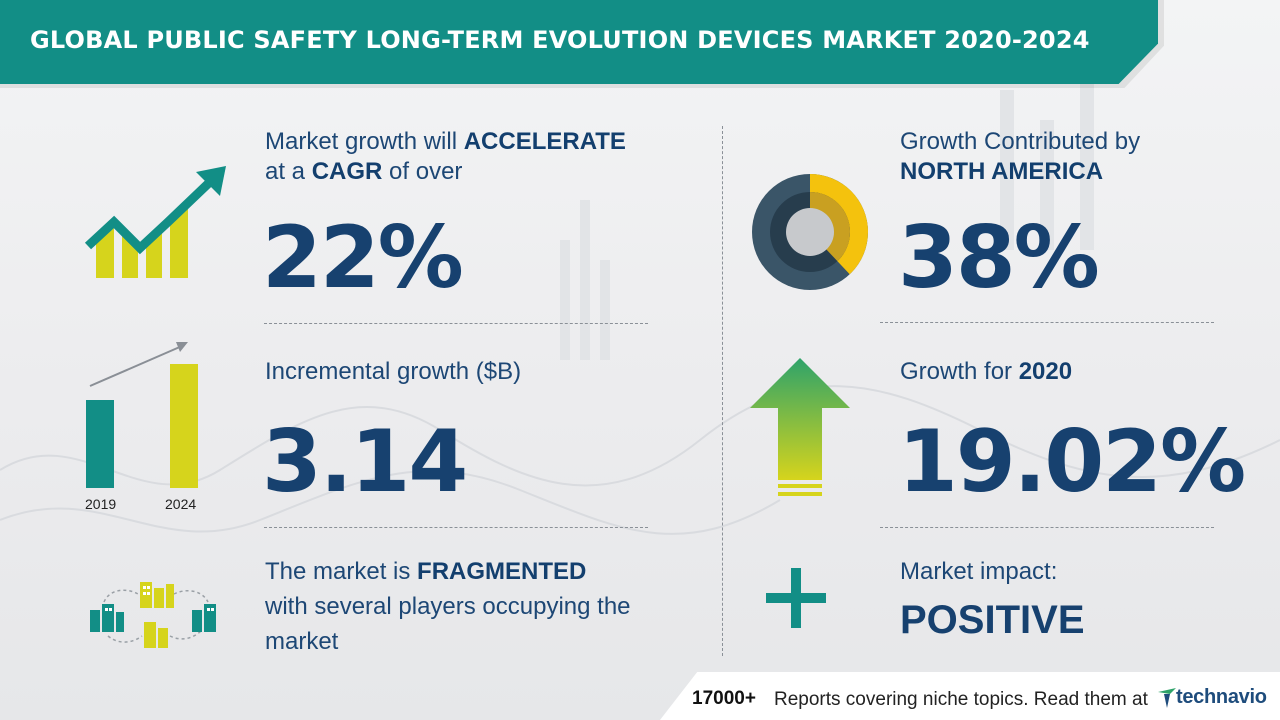  What do you see at coordinates (448, 606) in the screenshot?
I see `structure-label-line2: with several players occupying the` at bounding box center [448, 606].